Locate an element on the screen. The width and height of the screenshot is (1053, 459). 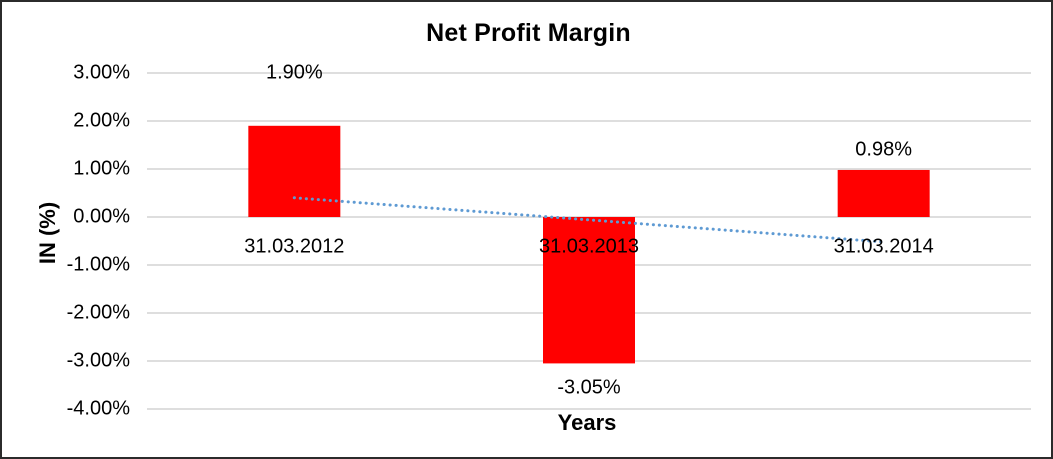
bar-31.03.2013 is located at coordinates (589, 290).